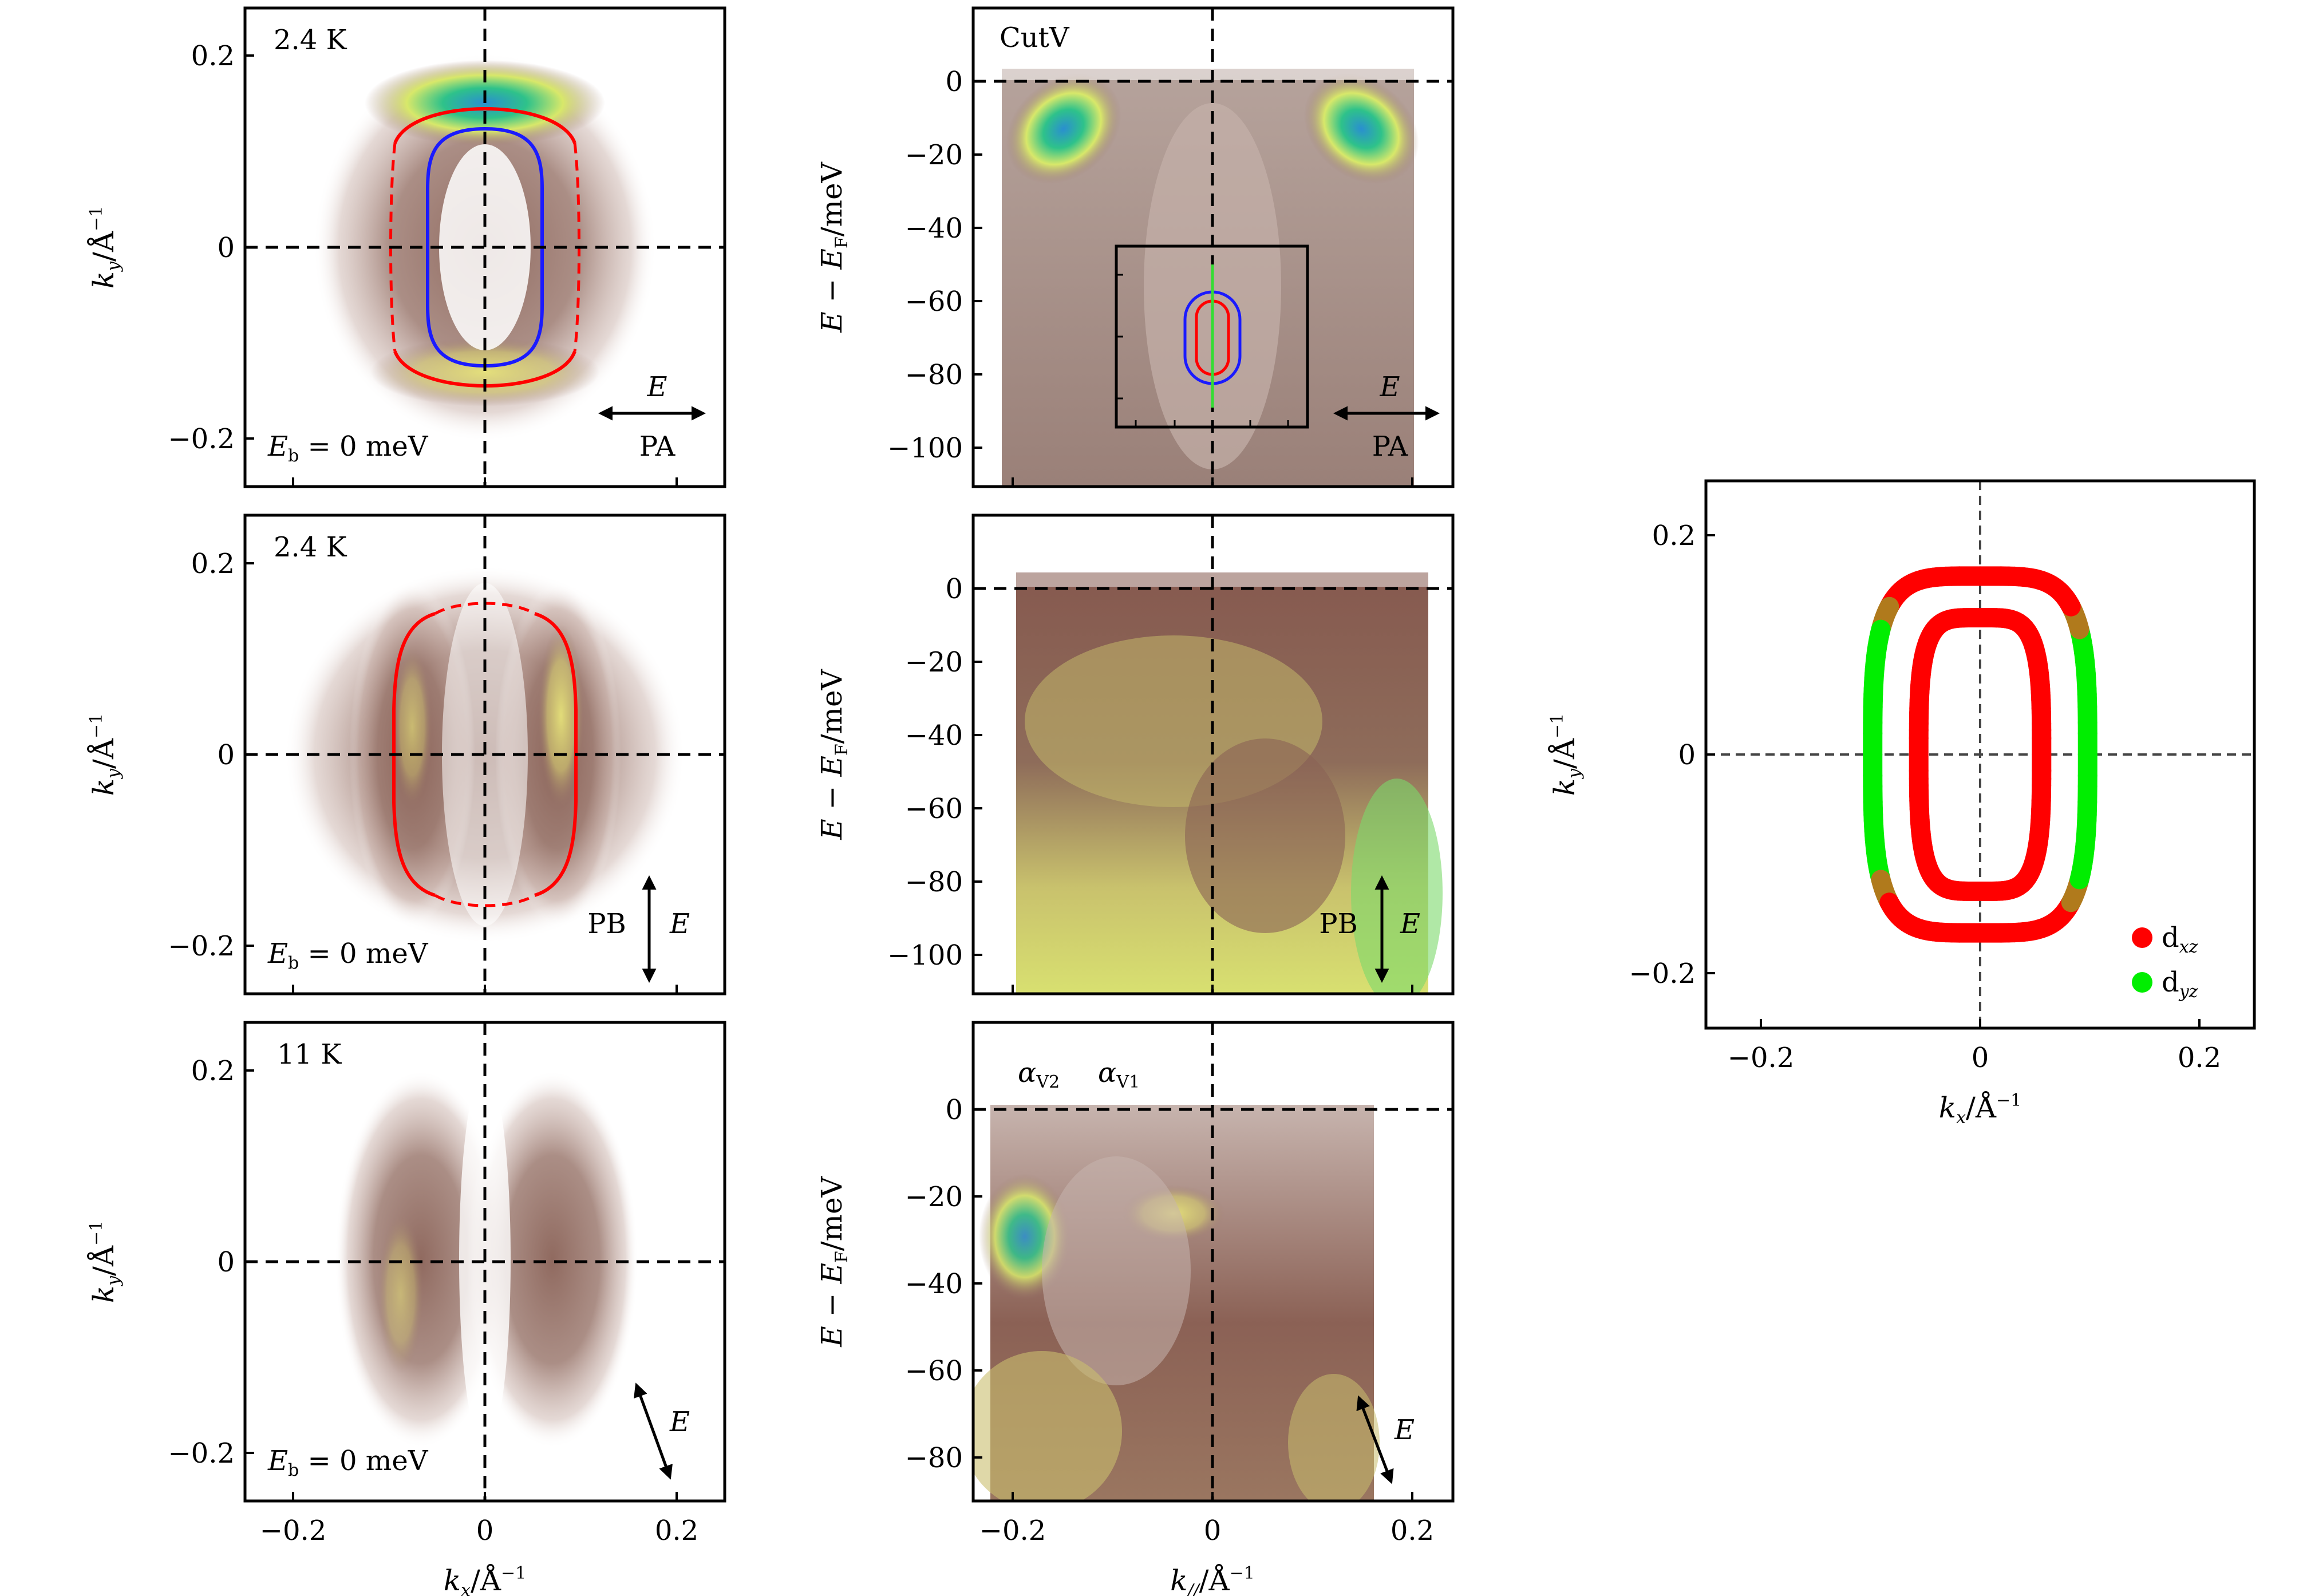 Image resolution: width=2299 pixels, height=1596 pixels. Describe the element at coordinates (1761, 1058) in the screenshot. I see `orbital-xtick-0: −0.2` at that location.